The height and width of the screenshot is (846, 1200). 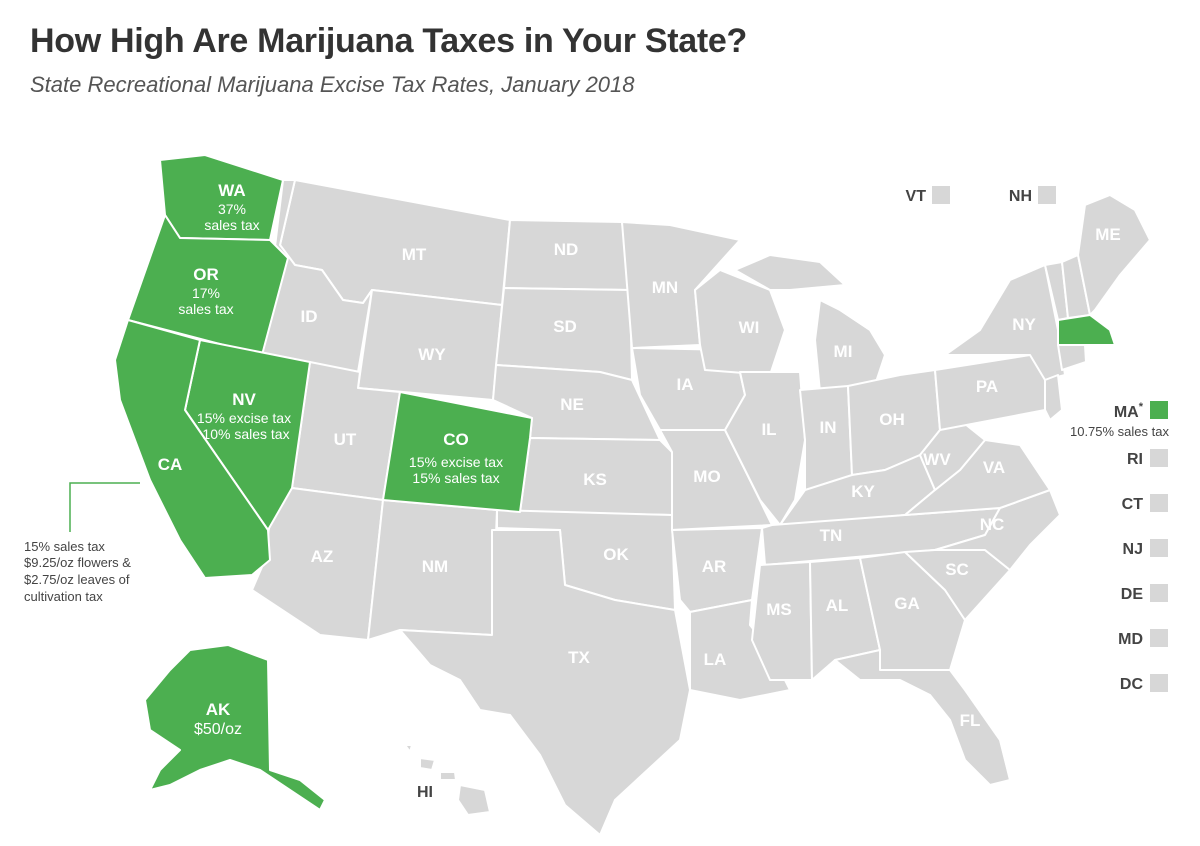 I want to click on label-tn: TN, so click(x=831, y=535).